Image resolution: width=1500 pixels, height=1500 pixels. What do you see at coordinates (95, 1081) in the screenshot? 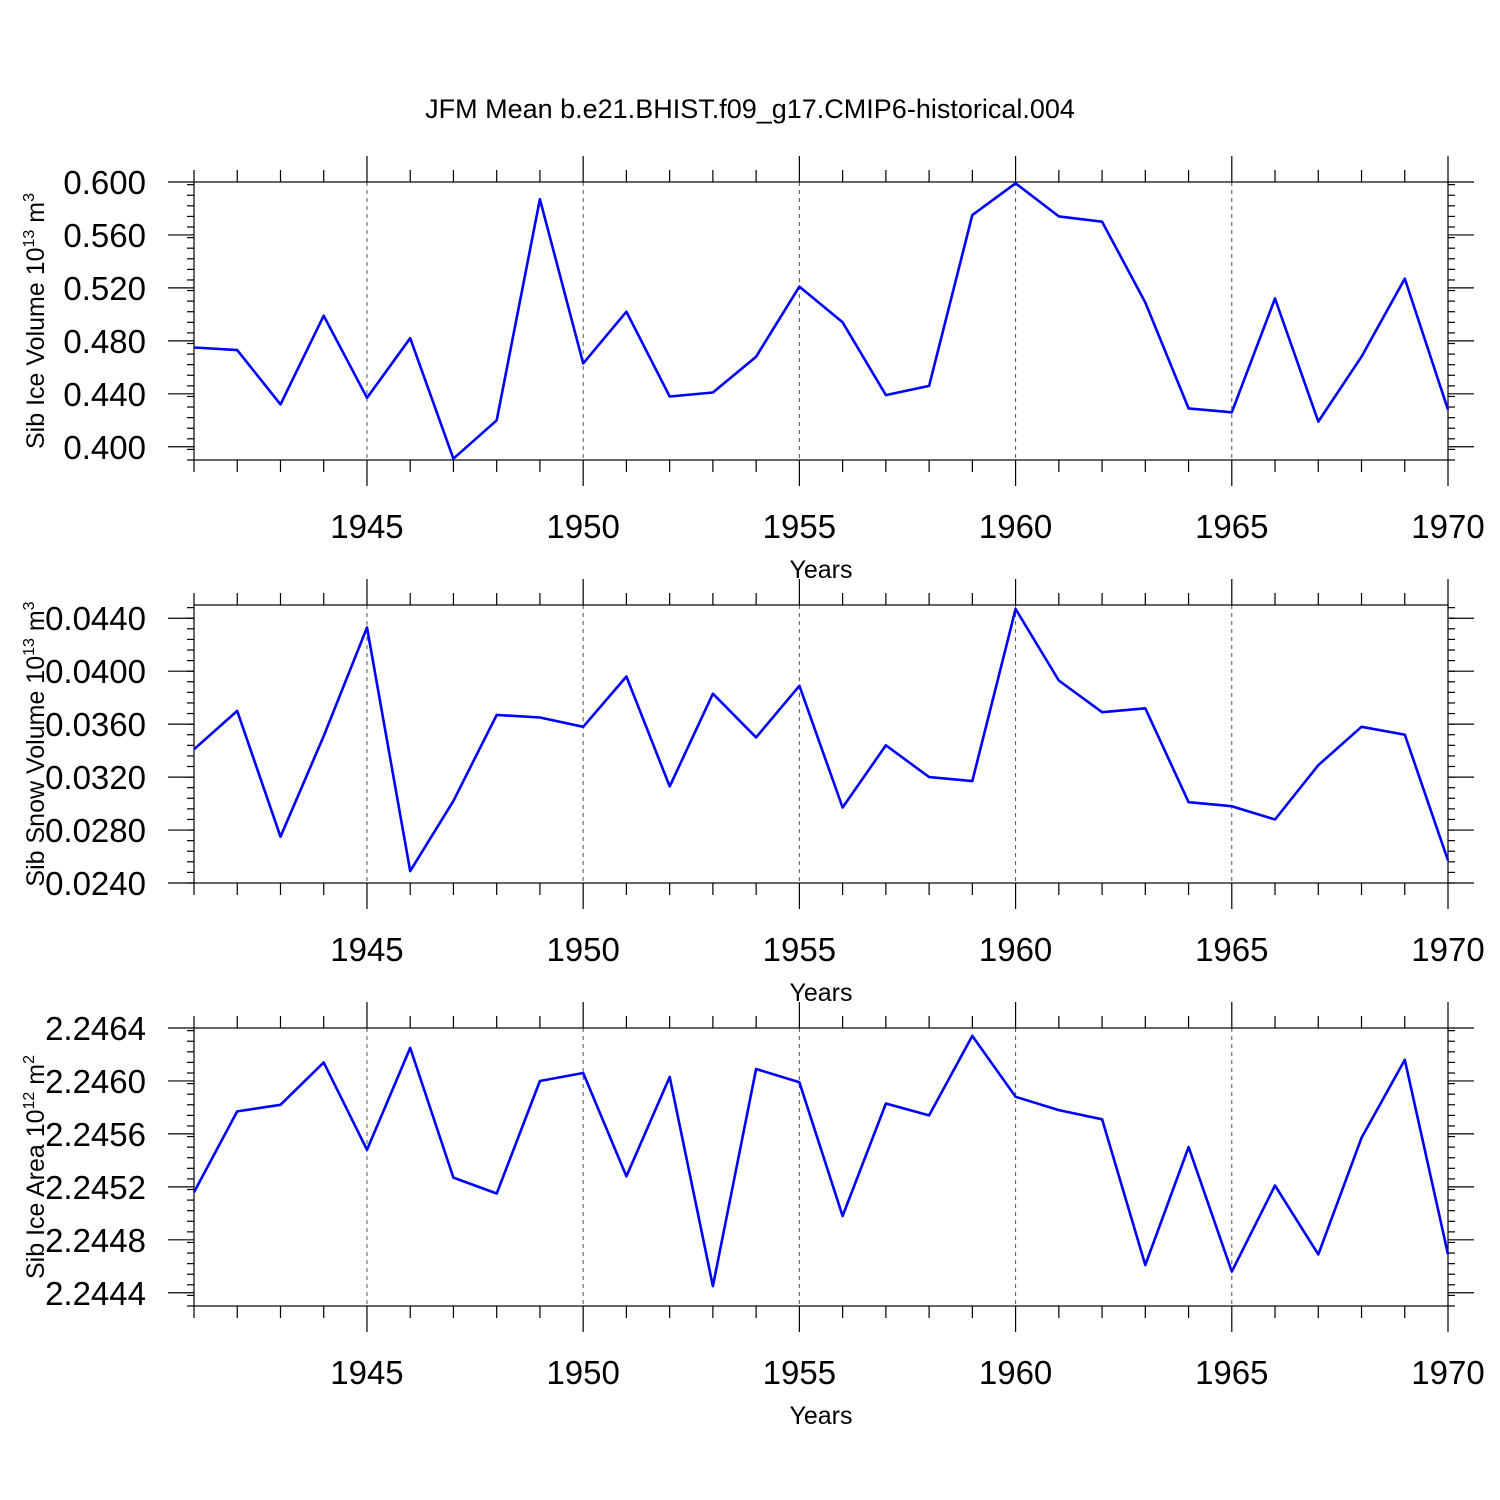
I see `y-tick-label: 2.2460` at bounding box center [95, 1081].